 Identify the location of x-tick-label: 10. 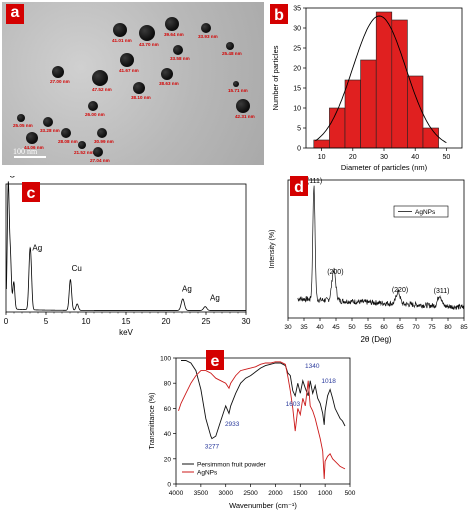
(322, 157).